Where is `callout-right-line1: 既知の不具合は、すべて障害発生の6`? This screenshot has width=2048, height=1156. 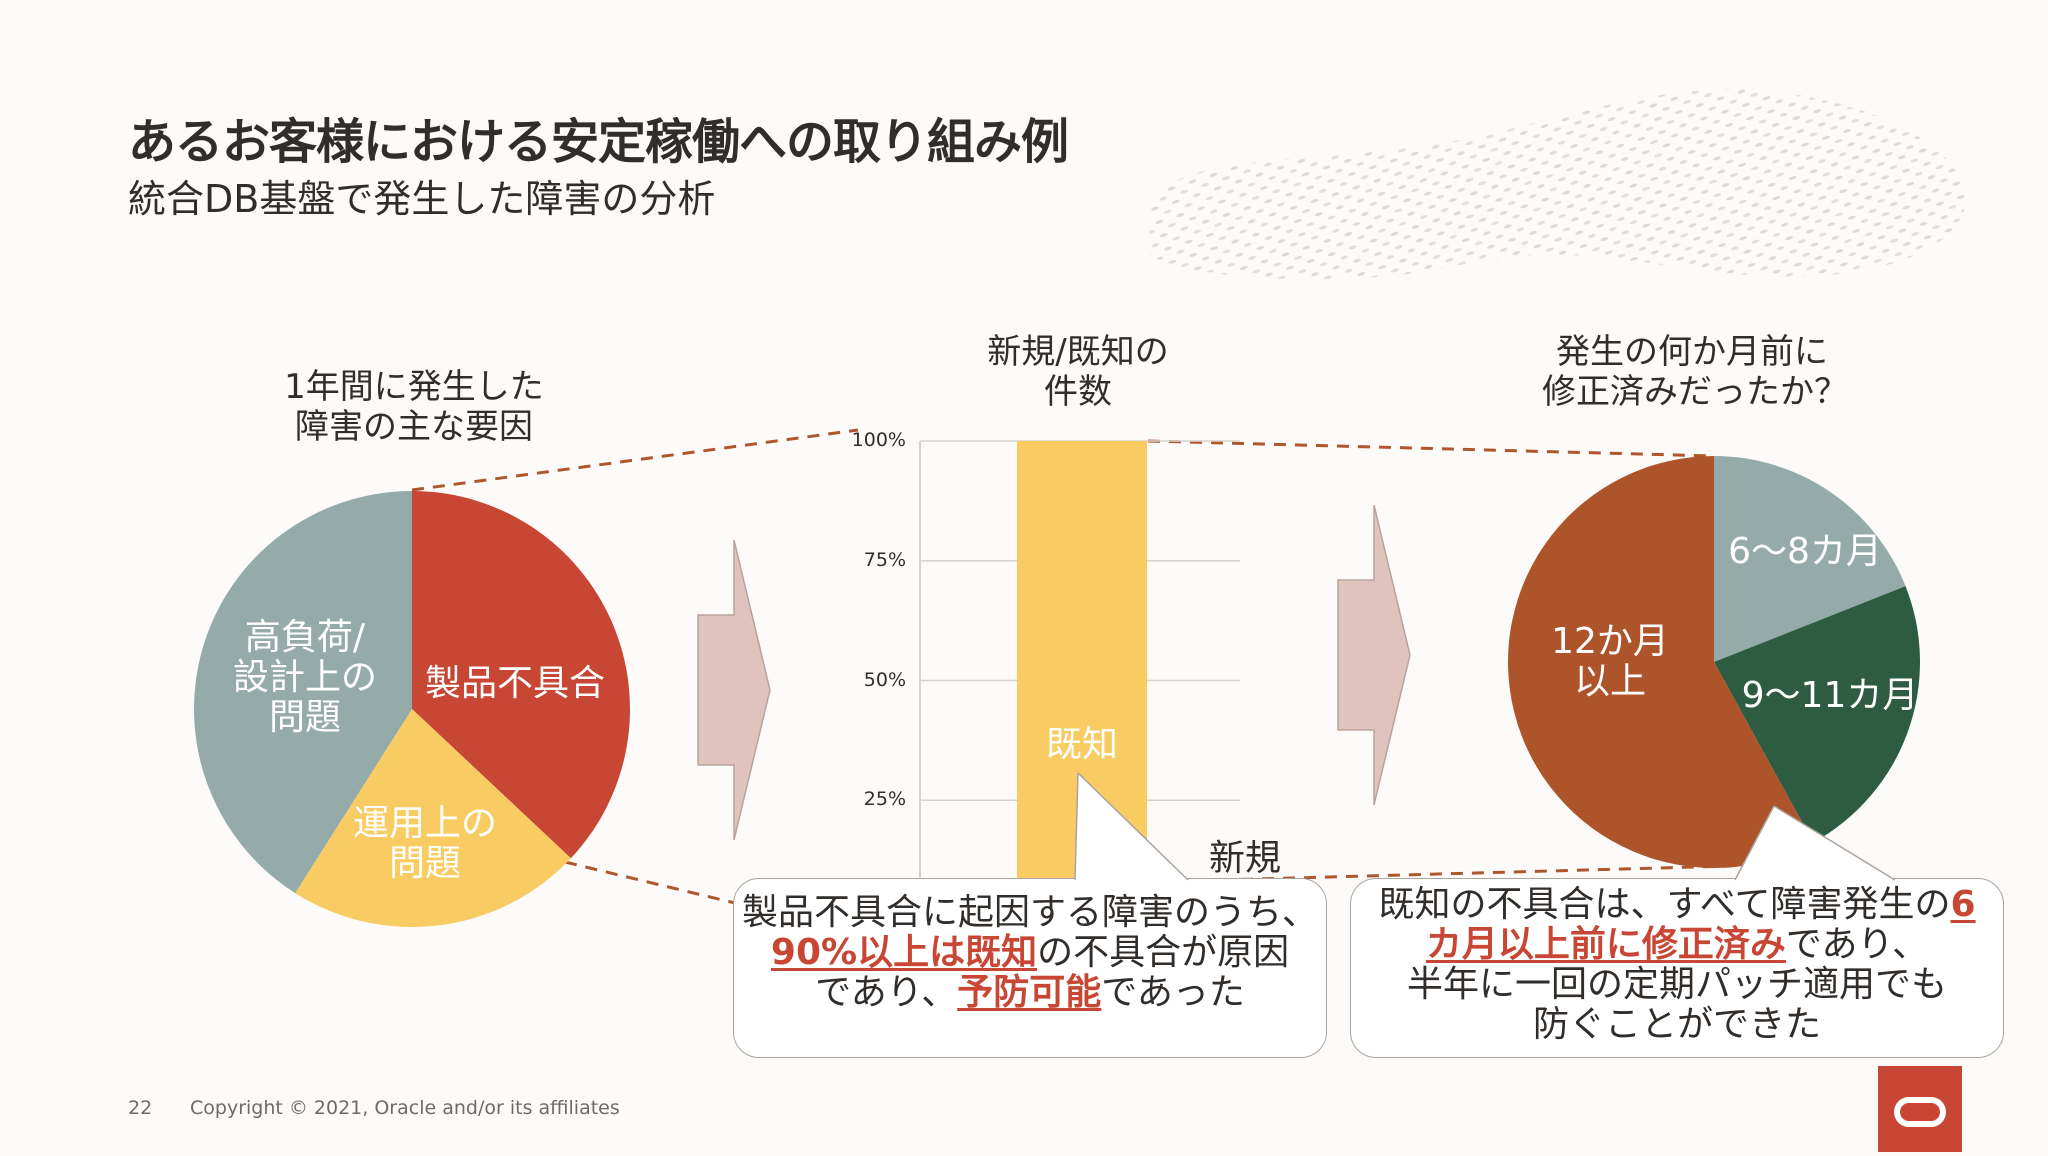
callout-right-line1: 既知の不具合は、すべて障害発生の6 is located at coordinates (1677, 905).